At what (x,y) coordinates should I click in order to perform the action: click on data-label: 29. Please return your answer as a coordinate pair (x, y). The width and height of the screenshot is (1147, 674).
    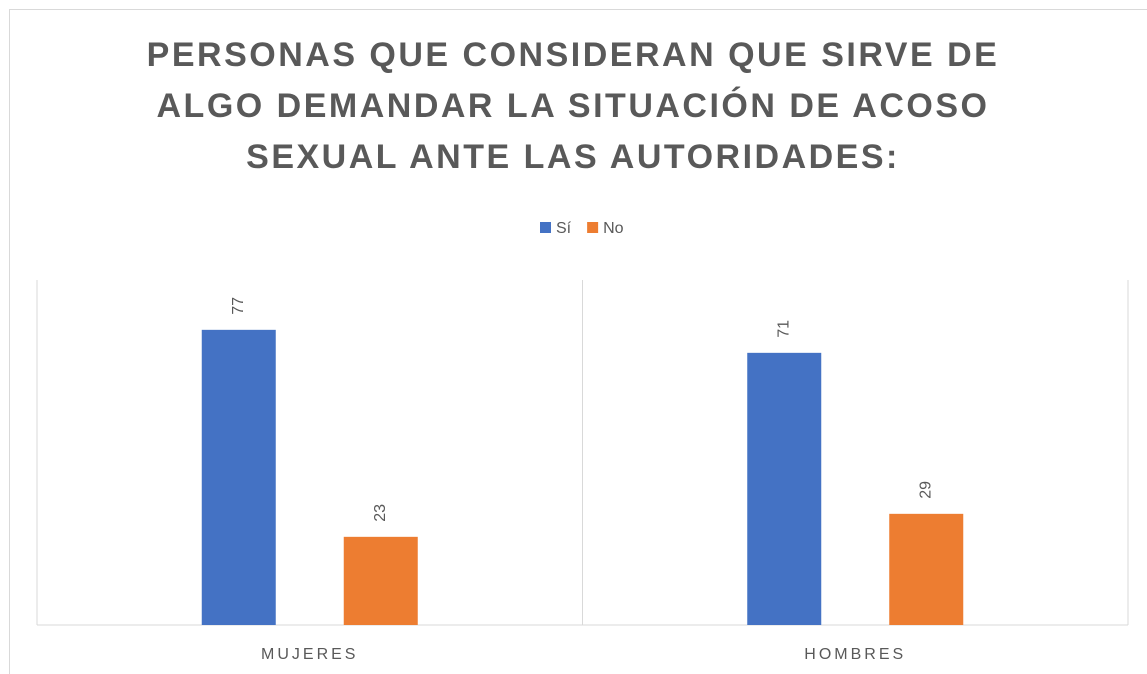
    Looking at the image, I should click on (925, 490).